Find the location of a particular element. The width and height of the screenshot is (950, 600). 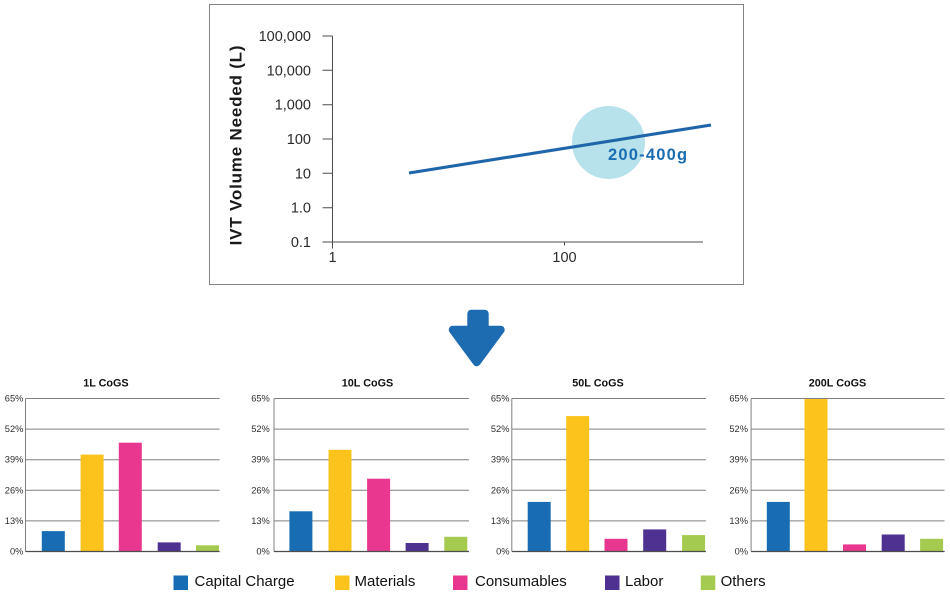

svg-text: 200-400g is located at coordinates (648, 155).